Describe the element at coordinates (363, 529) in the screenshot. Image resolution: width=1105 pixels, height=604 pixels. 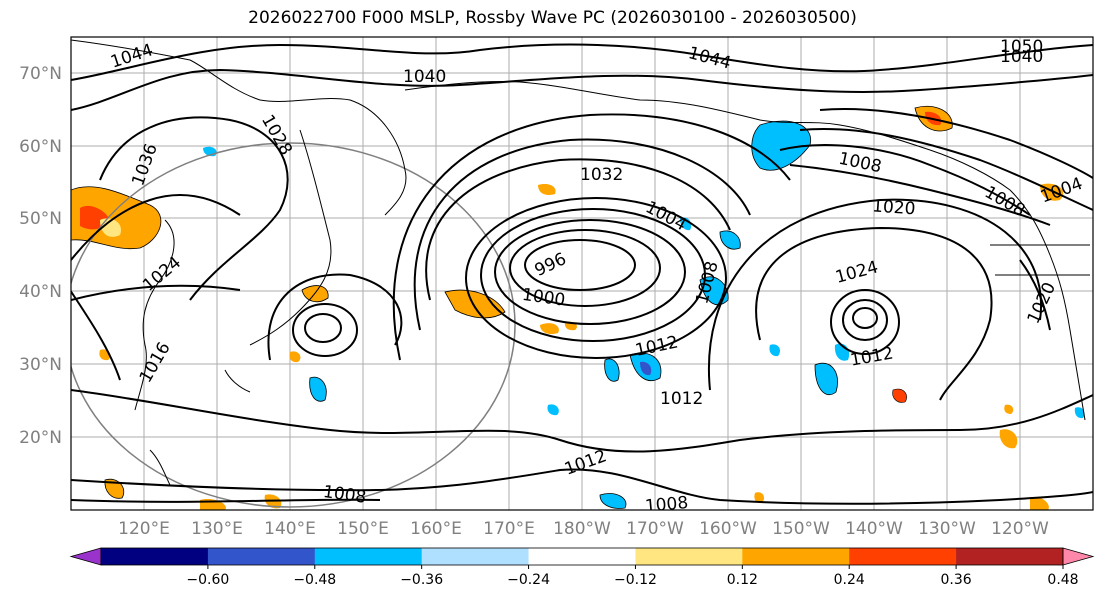
I see `lon-tick-label: 150°E` at that location.